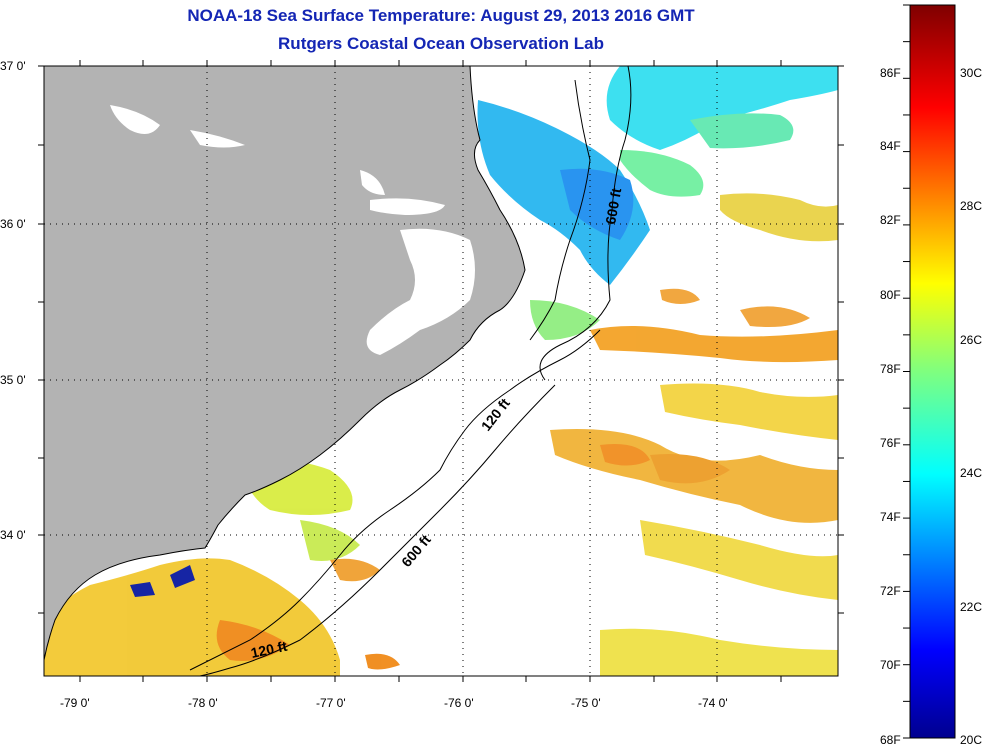 The height and width of the screenshot is (754, 992). I want to click on colorbar-c-label: 30C, so click(971, 73).